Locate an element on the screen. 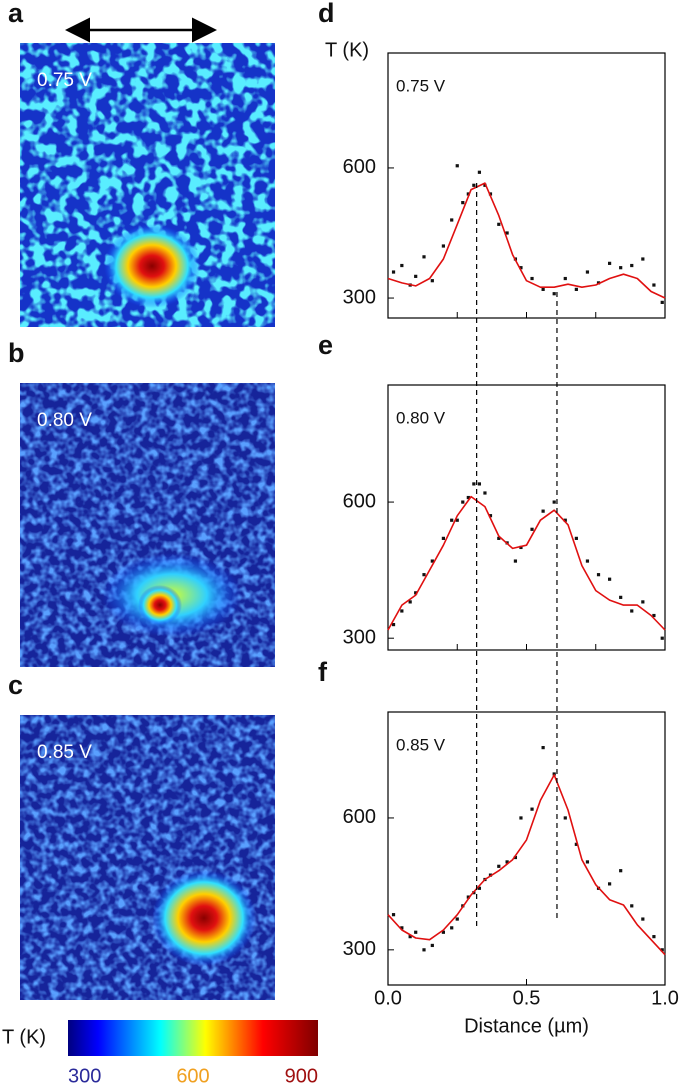 This screenshot has width=685, height=1087. annotation: 0.80 V is located at coordinates (421, 417).